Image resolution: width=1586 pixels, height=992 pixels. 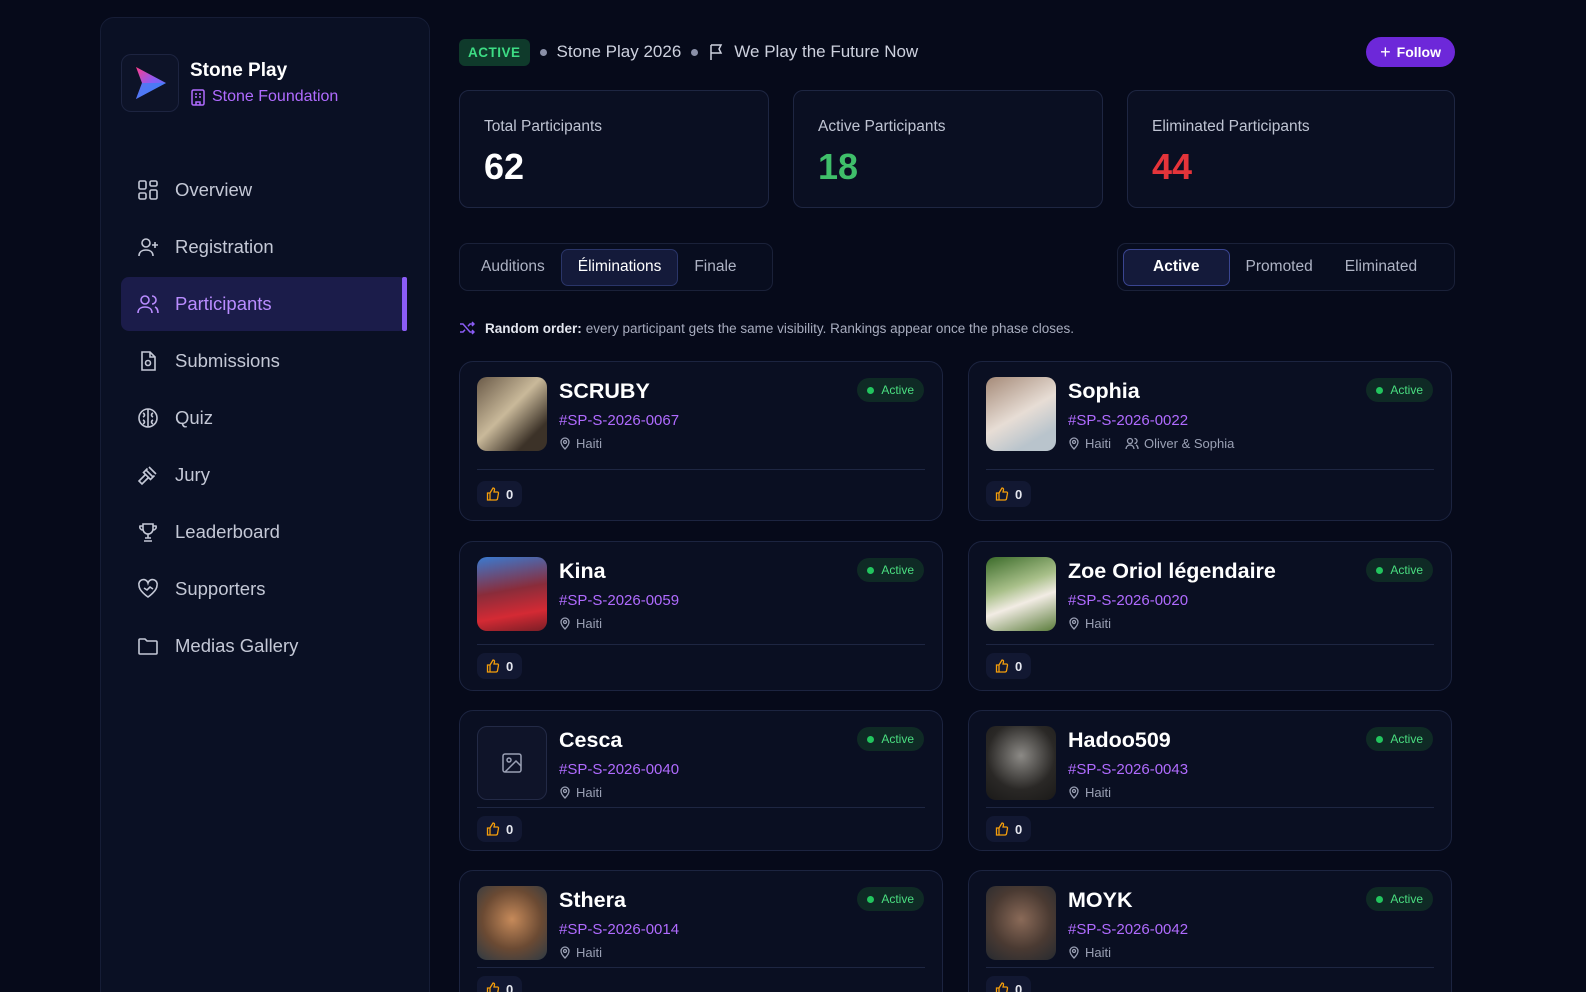 What do you see at coordinates (198, 97) in the screenshot?
I see `building-icon` at bounding box center [198, 97].